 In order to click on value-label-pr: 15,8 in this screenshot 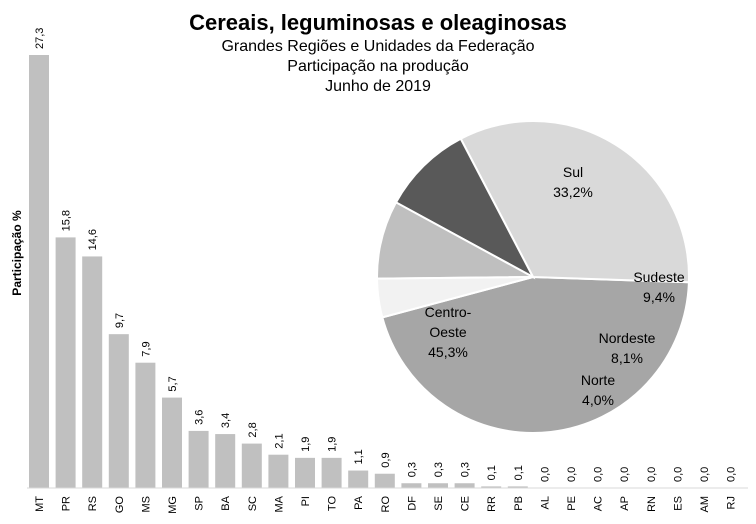, I will do `click(67, 220)`.